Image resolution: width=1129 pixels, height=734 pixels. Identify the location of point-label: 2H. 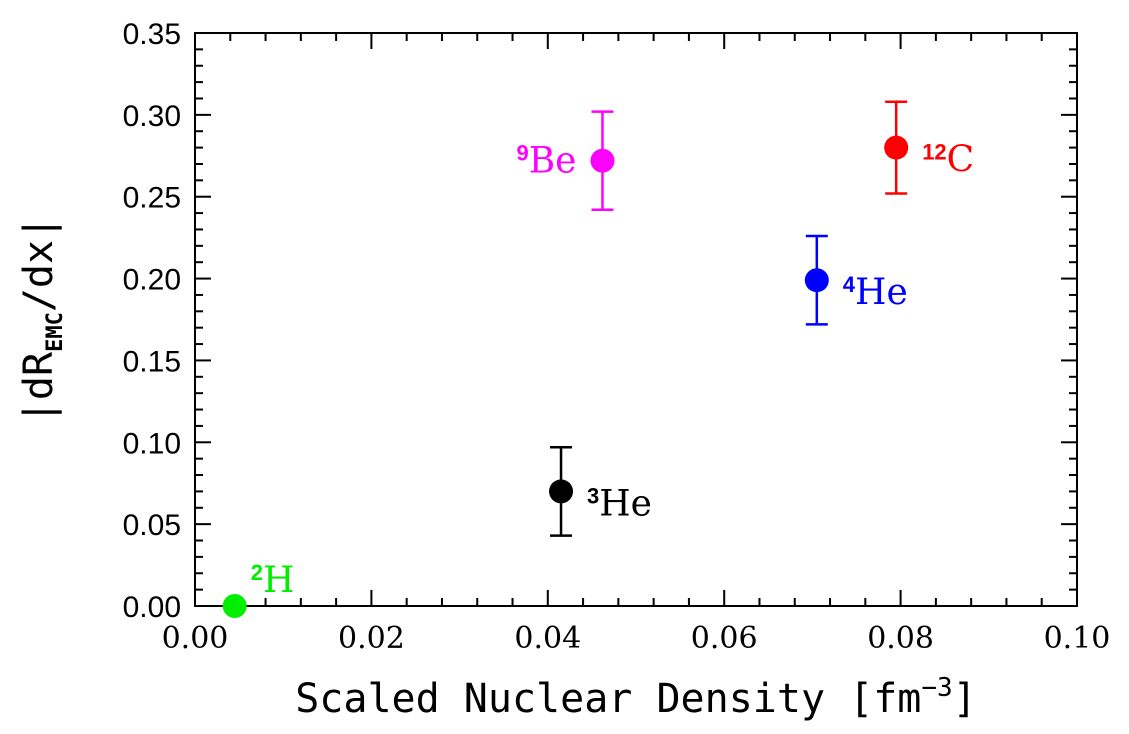
(273, 580).